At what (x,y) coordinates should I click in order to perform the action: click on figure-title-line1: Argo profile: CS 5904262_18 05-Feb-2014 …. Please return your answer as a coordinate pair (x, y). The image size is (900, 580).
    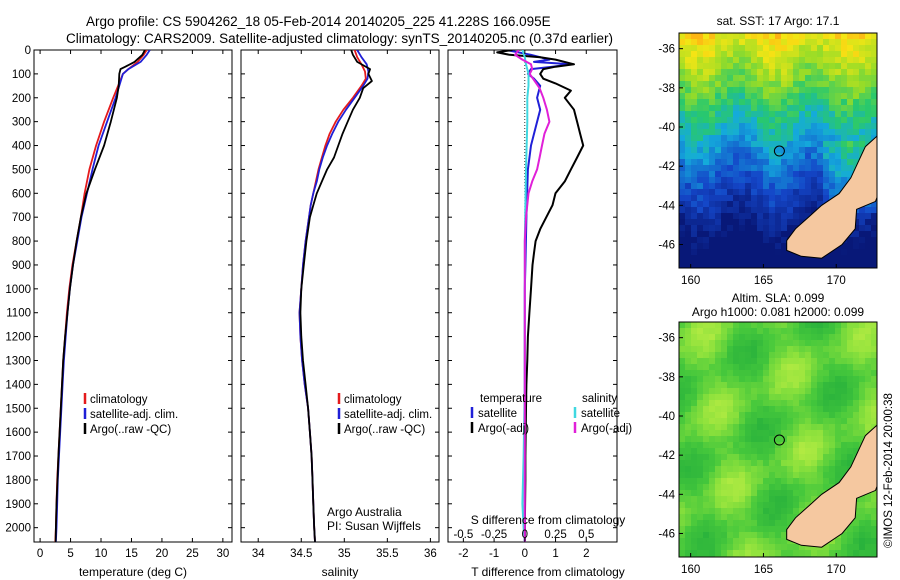
    Looking at the image, I should click on (318, 21).